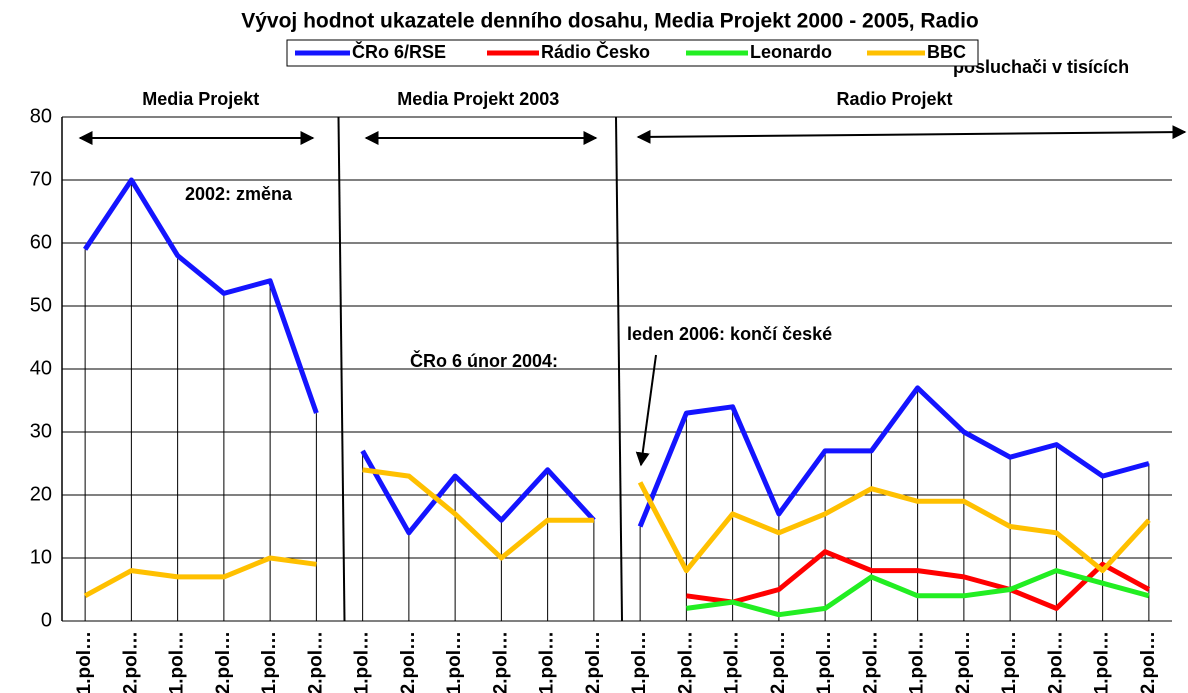 This screenshot has width=1188, height=693. What do you see at coordinates (894, 99) in the screenshot?
I see `group-title: Radio Projekt` at bounding box center [894, 99].